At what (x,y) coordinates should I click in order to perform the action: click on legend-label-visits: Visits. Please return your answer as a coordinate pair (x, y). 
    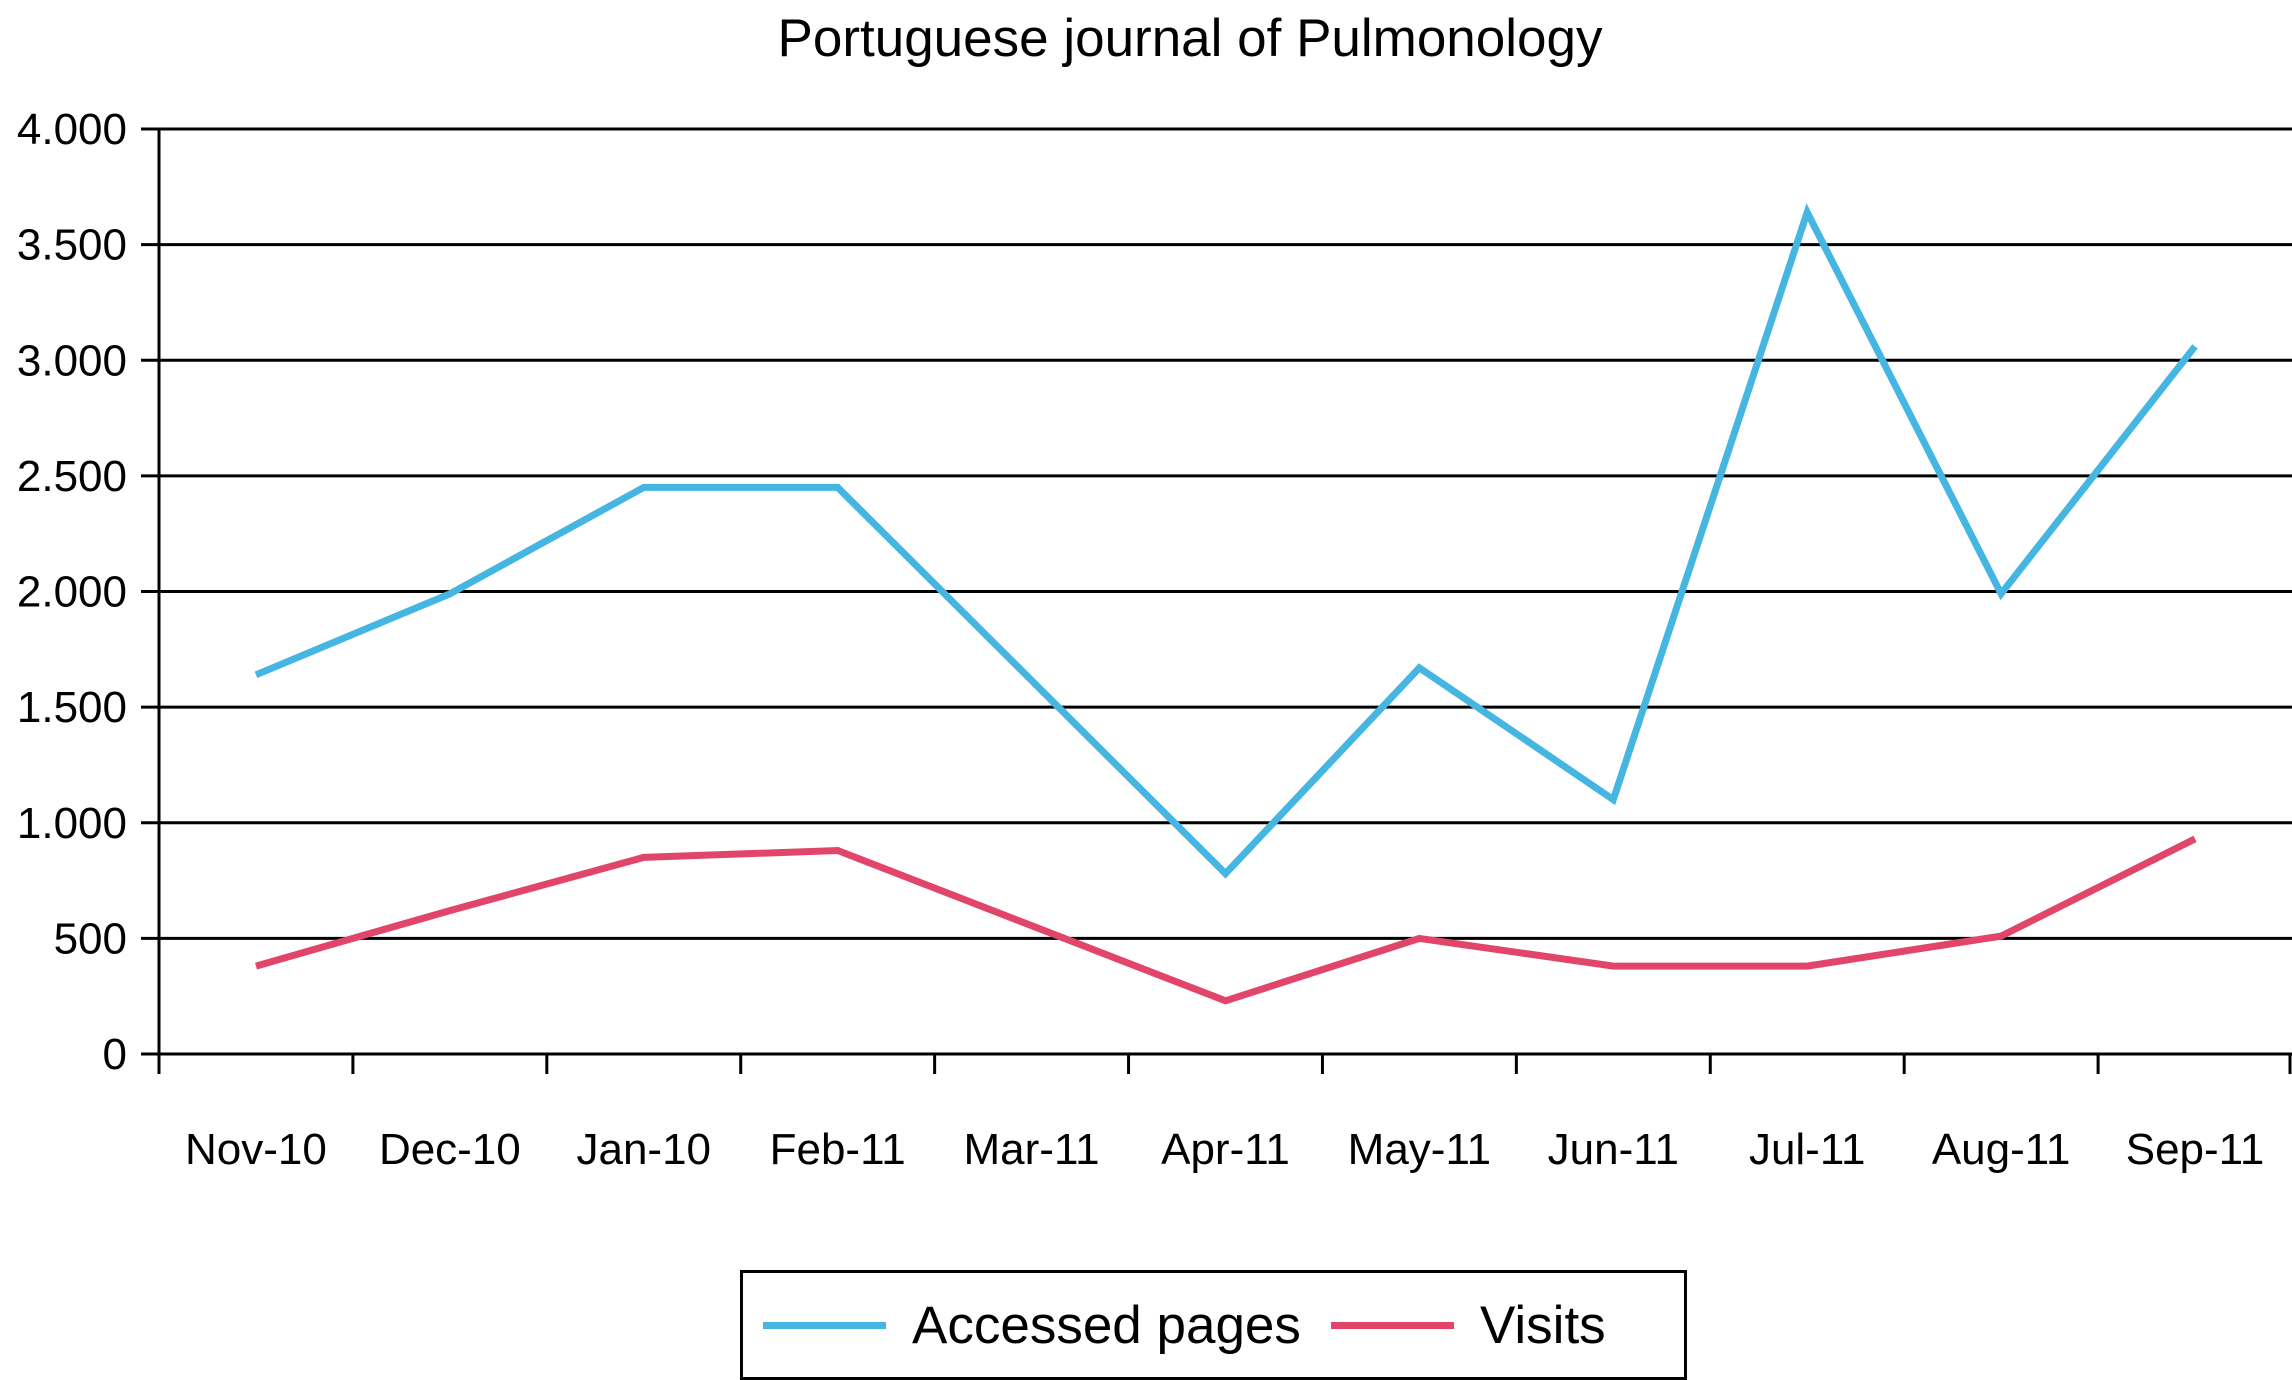
    Looking at the image, I should click on (1543, 1325).